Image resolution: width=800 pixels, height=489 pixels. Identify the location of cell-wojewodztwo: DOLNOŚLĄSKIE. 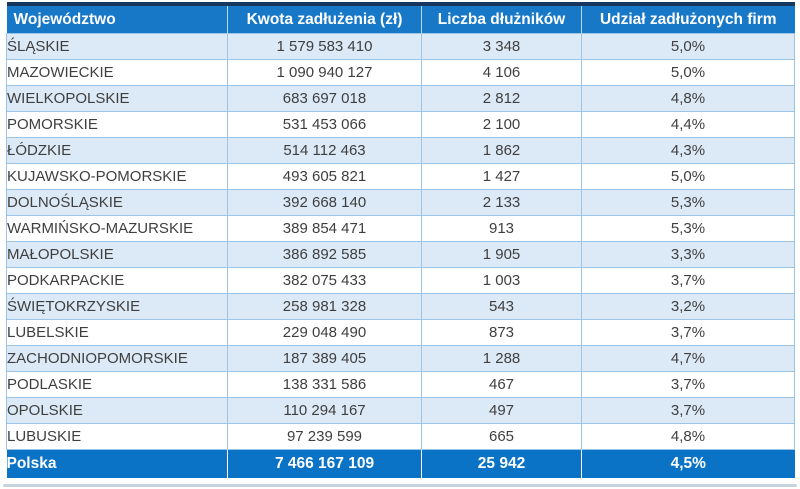
(117, 202).